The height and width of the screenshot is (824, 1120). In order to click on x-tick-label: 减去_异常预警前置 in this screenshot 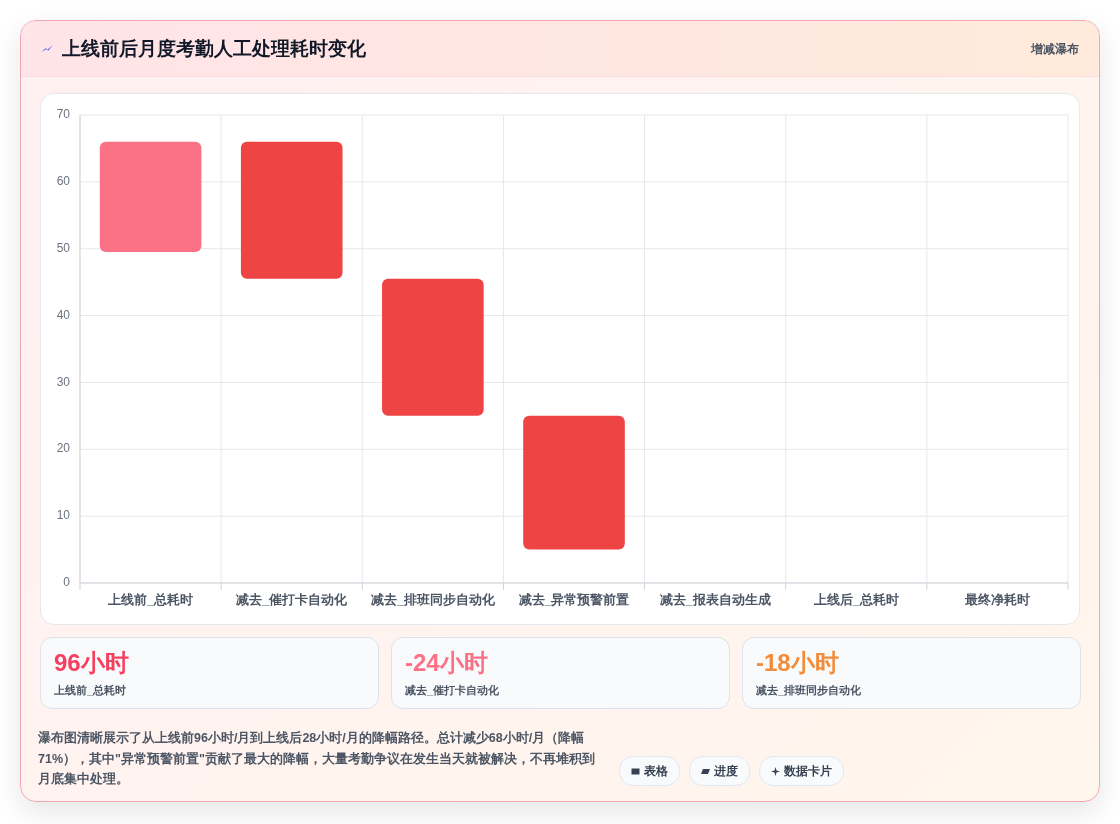, I will do `click(574, 600)`.